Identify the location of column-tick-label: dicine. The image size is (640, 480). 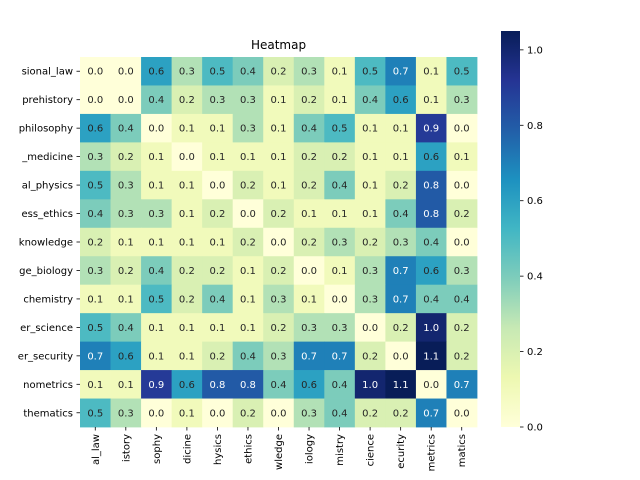
(187, 449).